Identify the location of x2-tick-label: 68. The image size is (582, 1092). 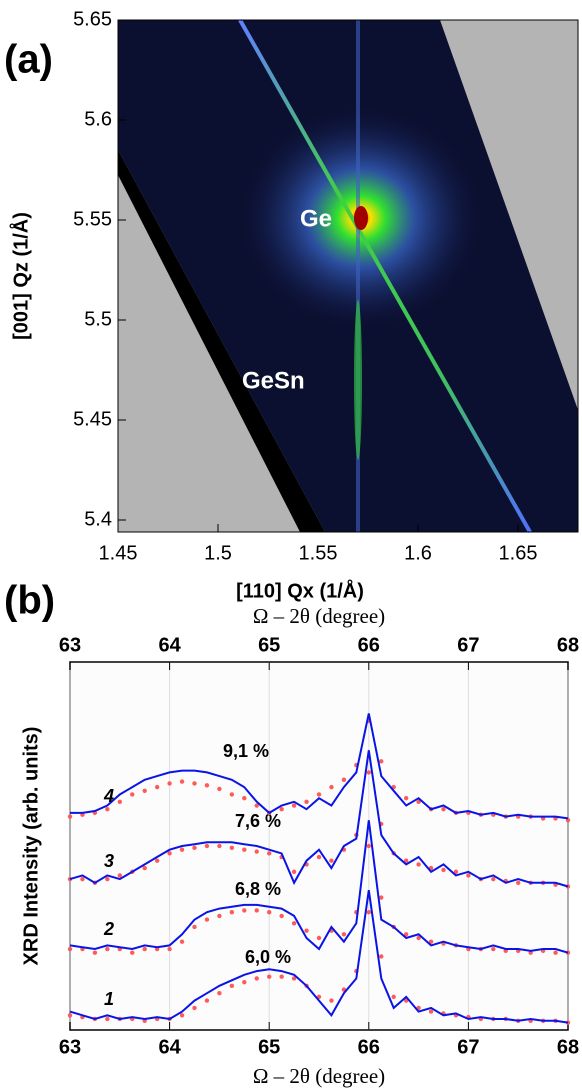
(568, 645).